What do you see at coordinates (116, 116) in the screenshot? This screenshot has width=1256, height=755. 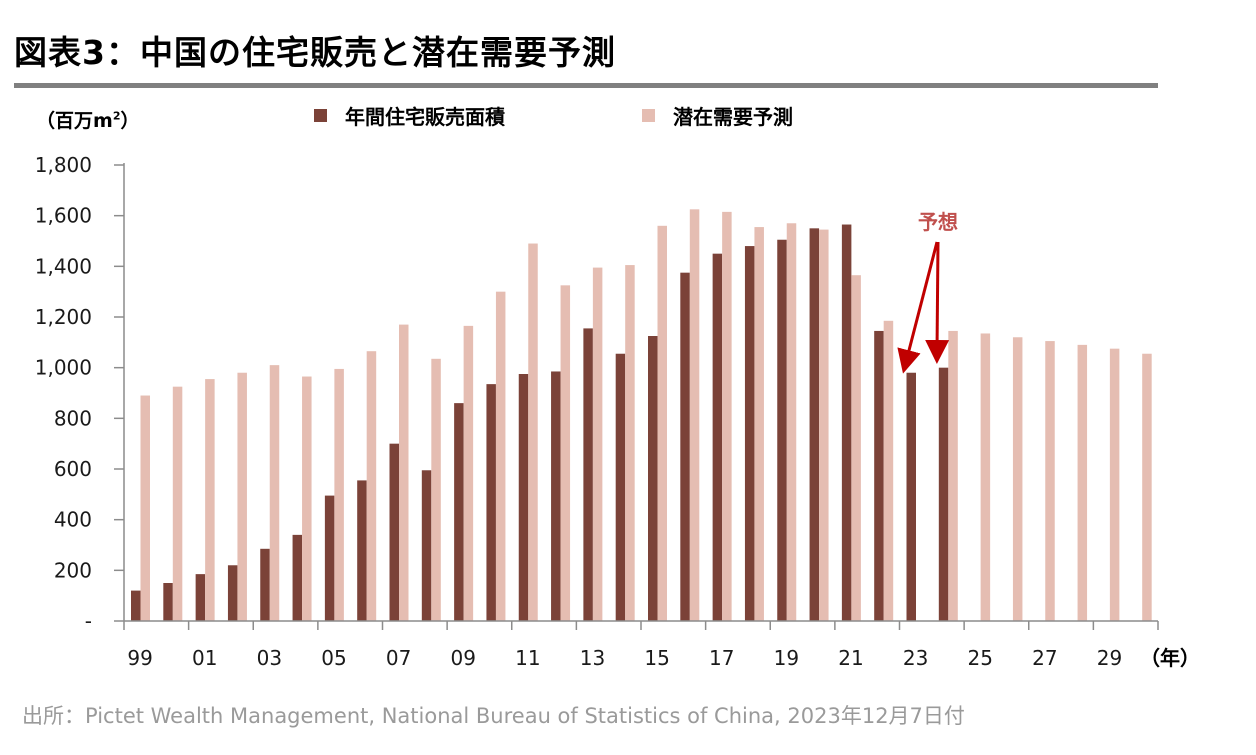 I see `y-unit-superscript: 2` at bounding box center [116, 116].